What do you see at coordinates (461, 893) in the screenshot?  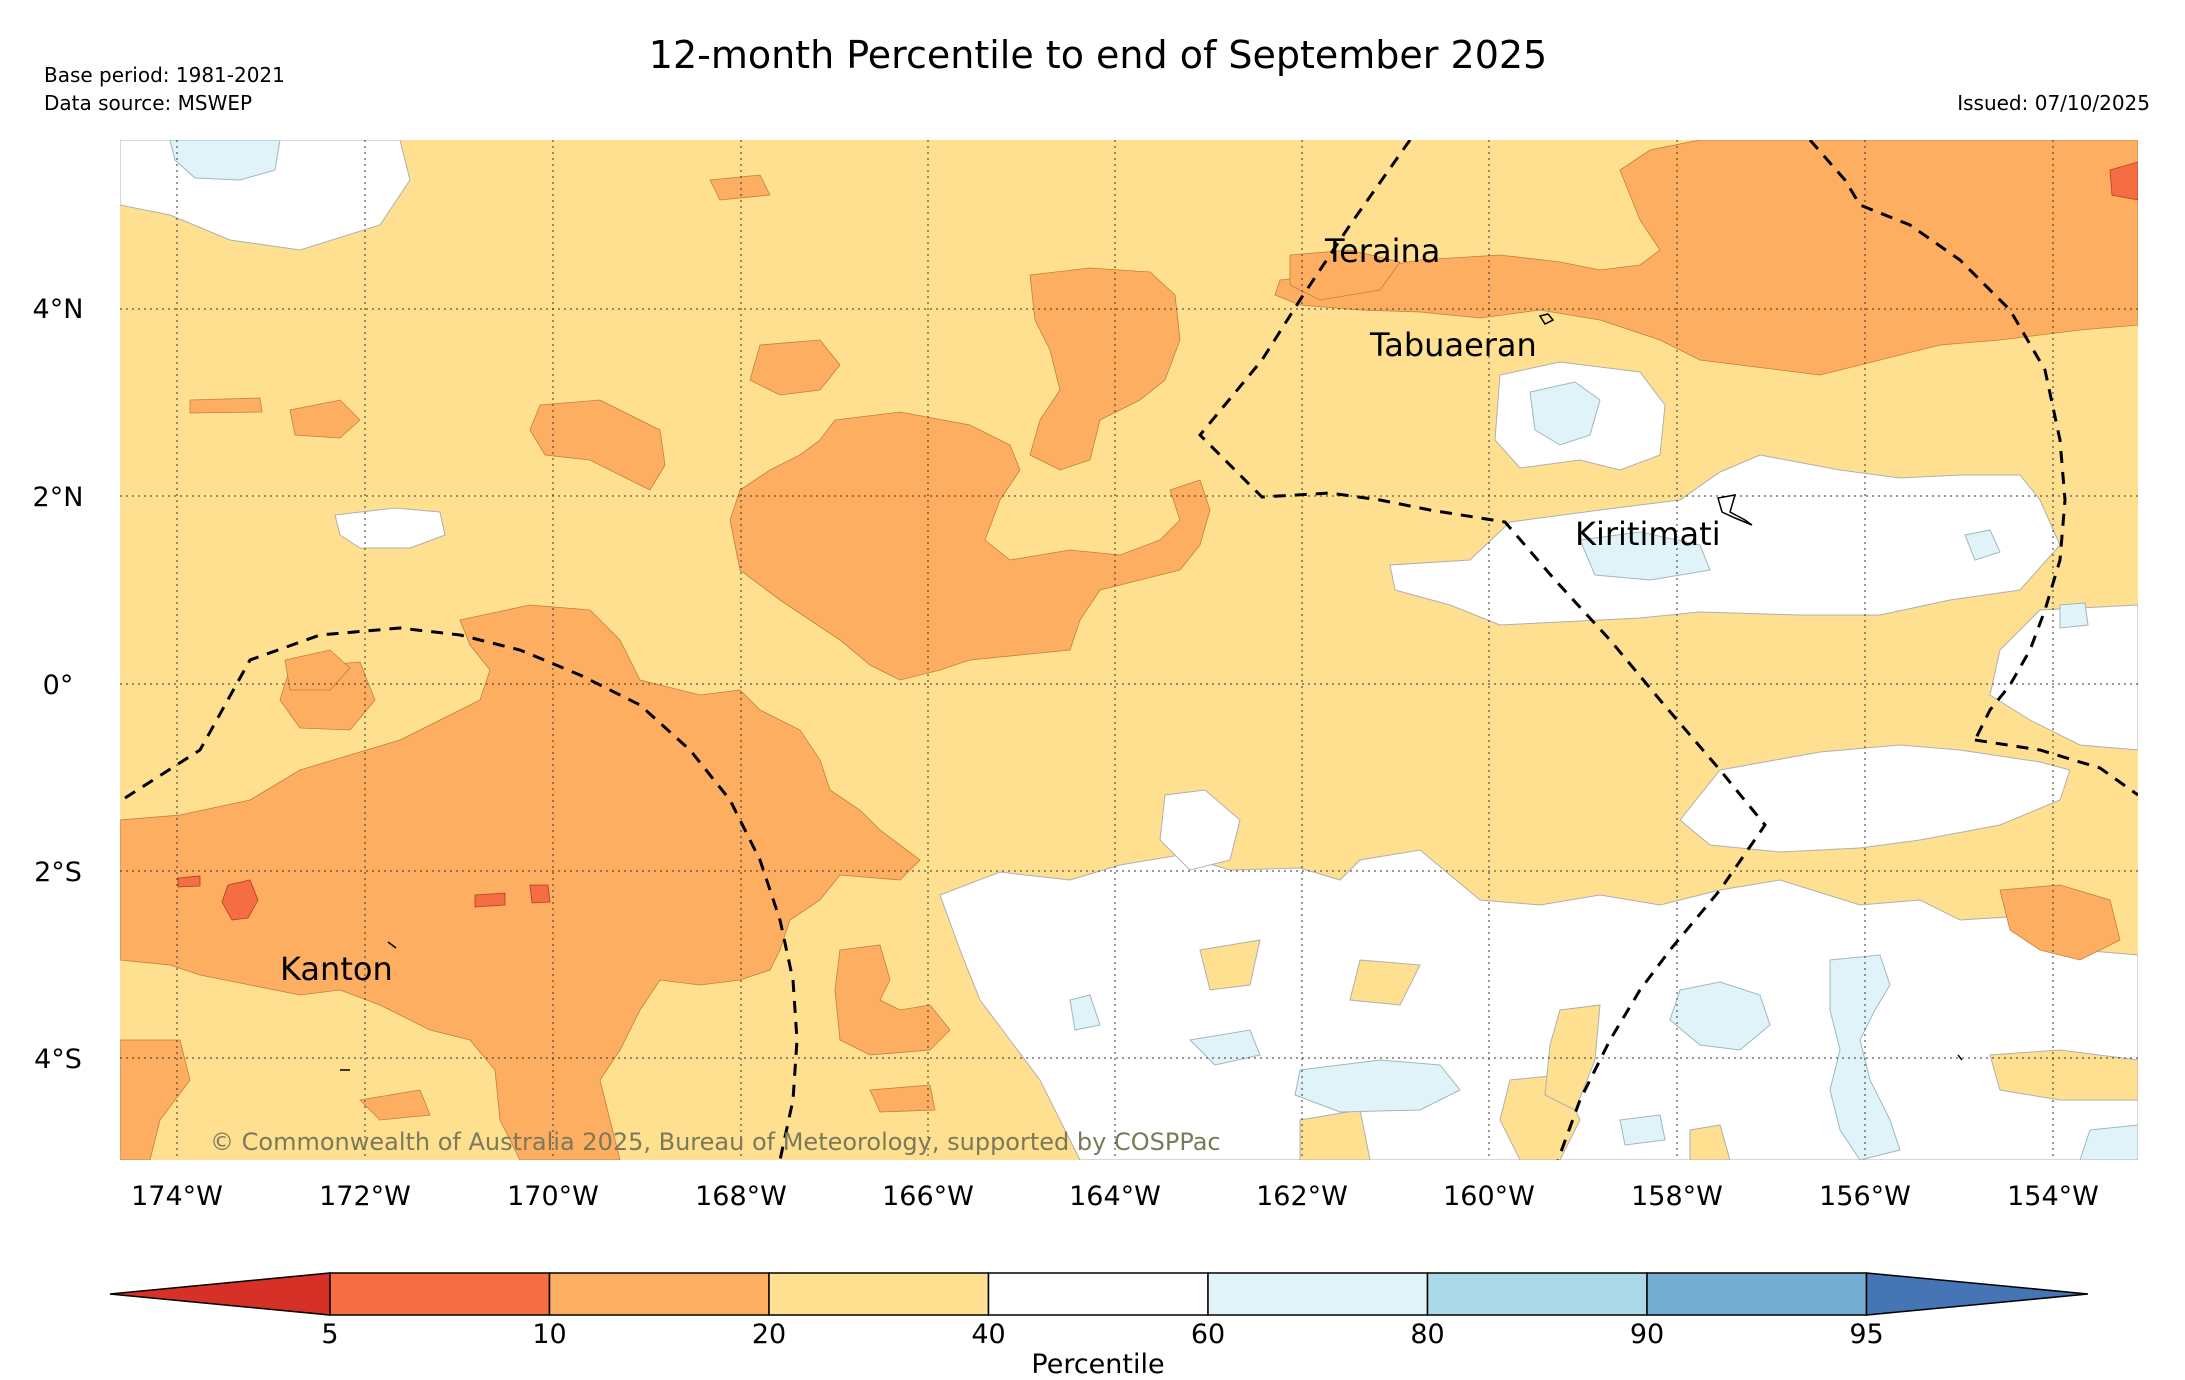 I see `eez-kanton-boundary` at bounding box center [461, 893].